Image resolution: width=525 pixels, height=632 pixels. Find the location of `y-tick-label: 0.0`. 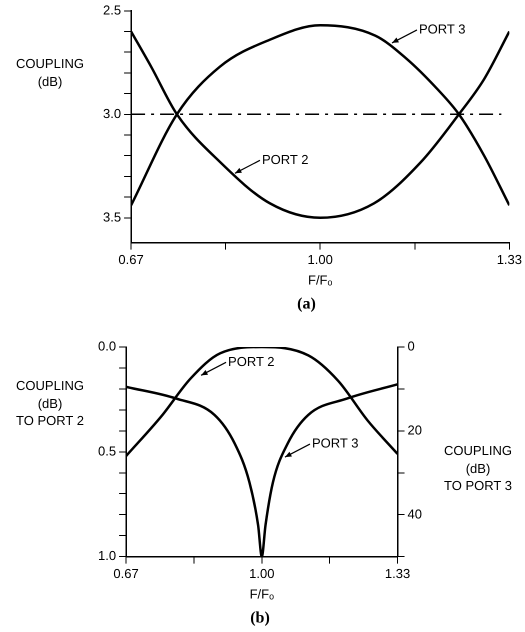

y-tick-label: 0.0 is located at coordinates (107, 346).